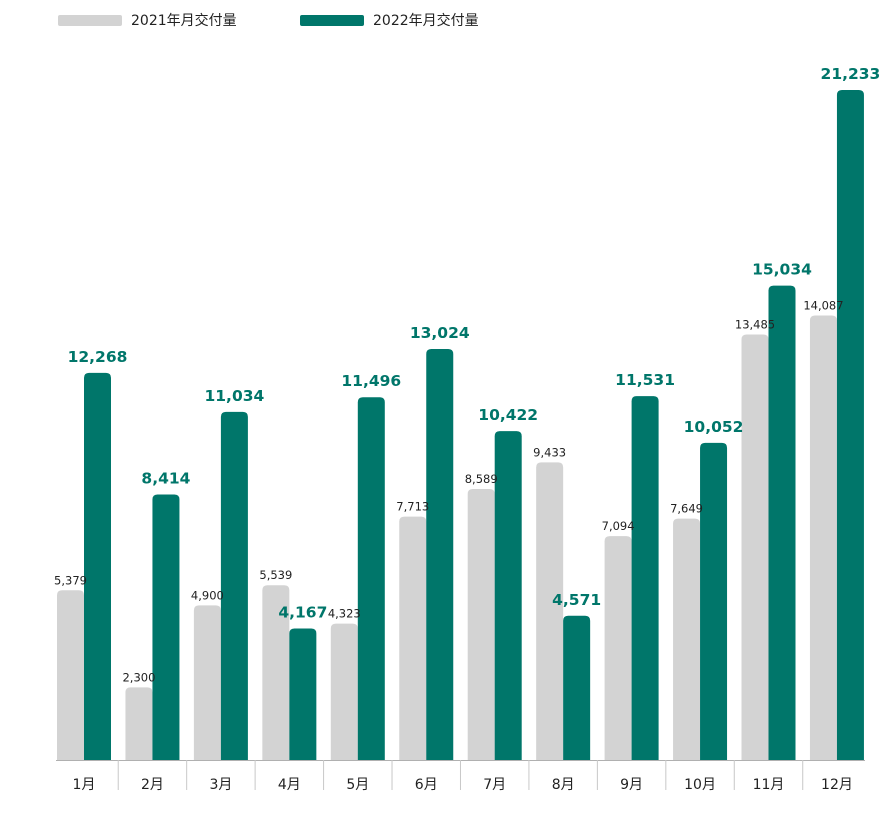 This screenshot has width=886, height=814. Describe the element at coordinates (332, 20) in the screenshot. I see `legend-swatch-2022` at that location.